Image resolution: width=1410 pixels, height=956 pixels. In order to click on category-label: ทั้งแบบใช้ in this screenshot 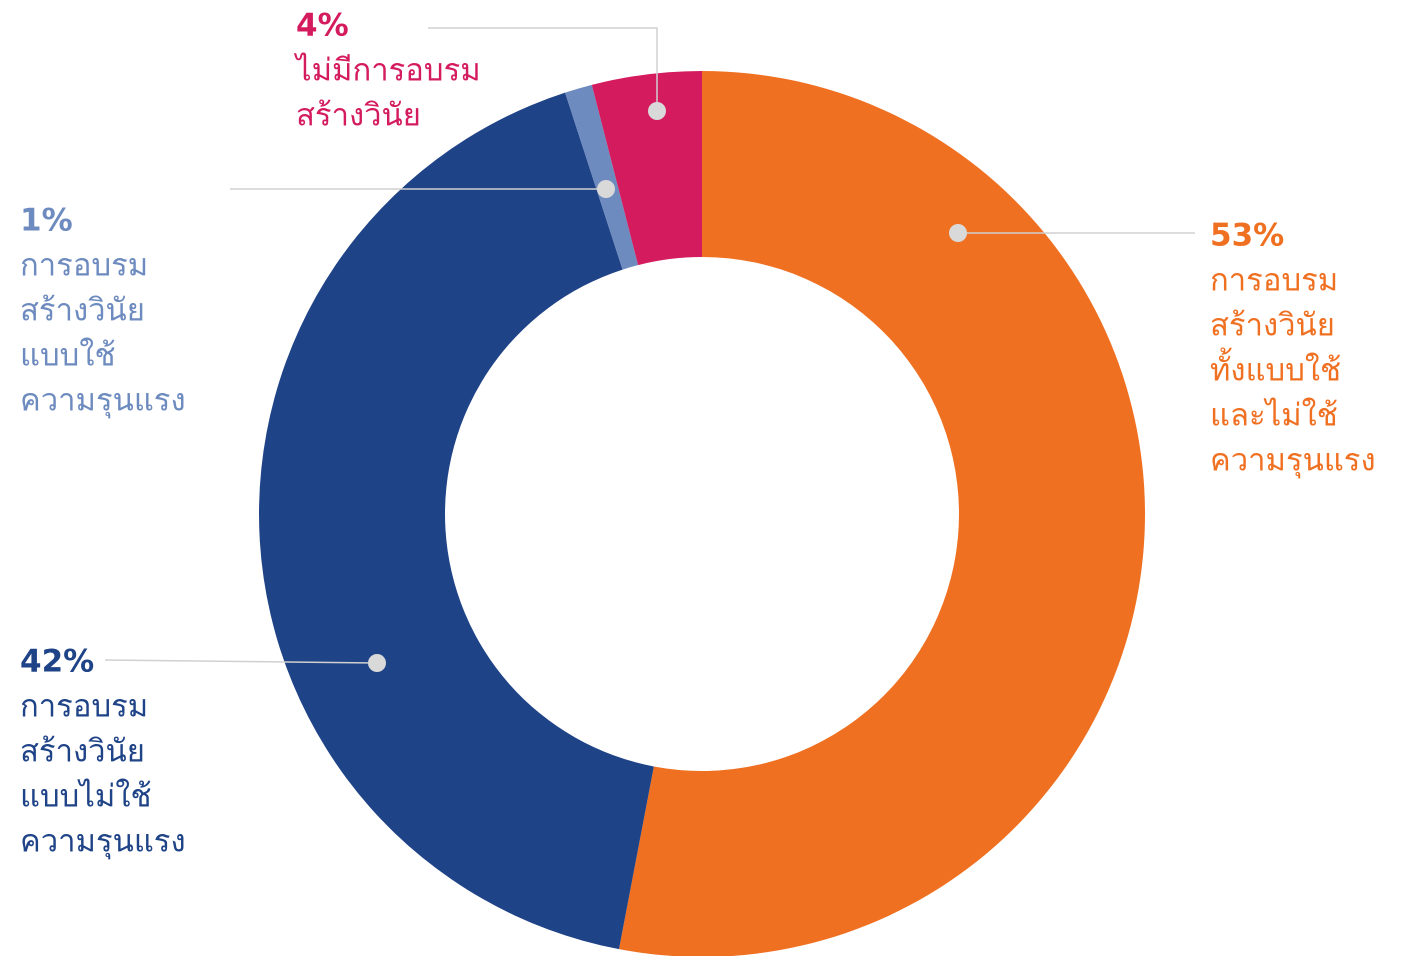, I will do `click(1275, 368)`.